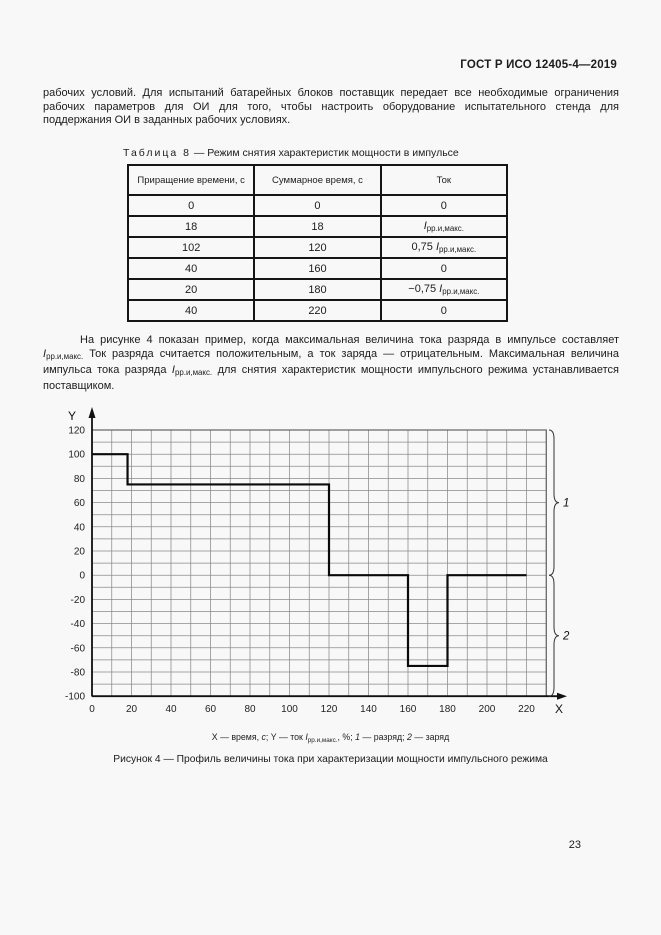 This screenshot has width=661, height=935. I want to click on y-tick-label: 80, so click(80, 479).